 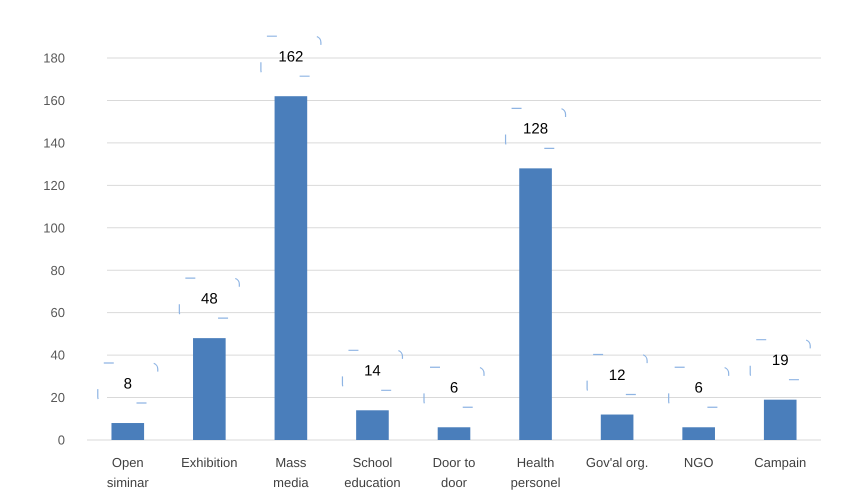 What do you see at coordinates (57, 355) in the screenshot?
I see `y-tick-label: 40` at bounding box center [57, 355].